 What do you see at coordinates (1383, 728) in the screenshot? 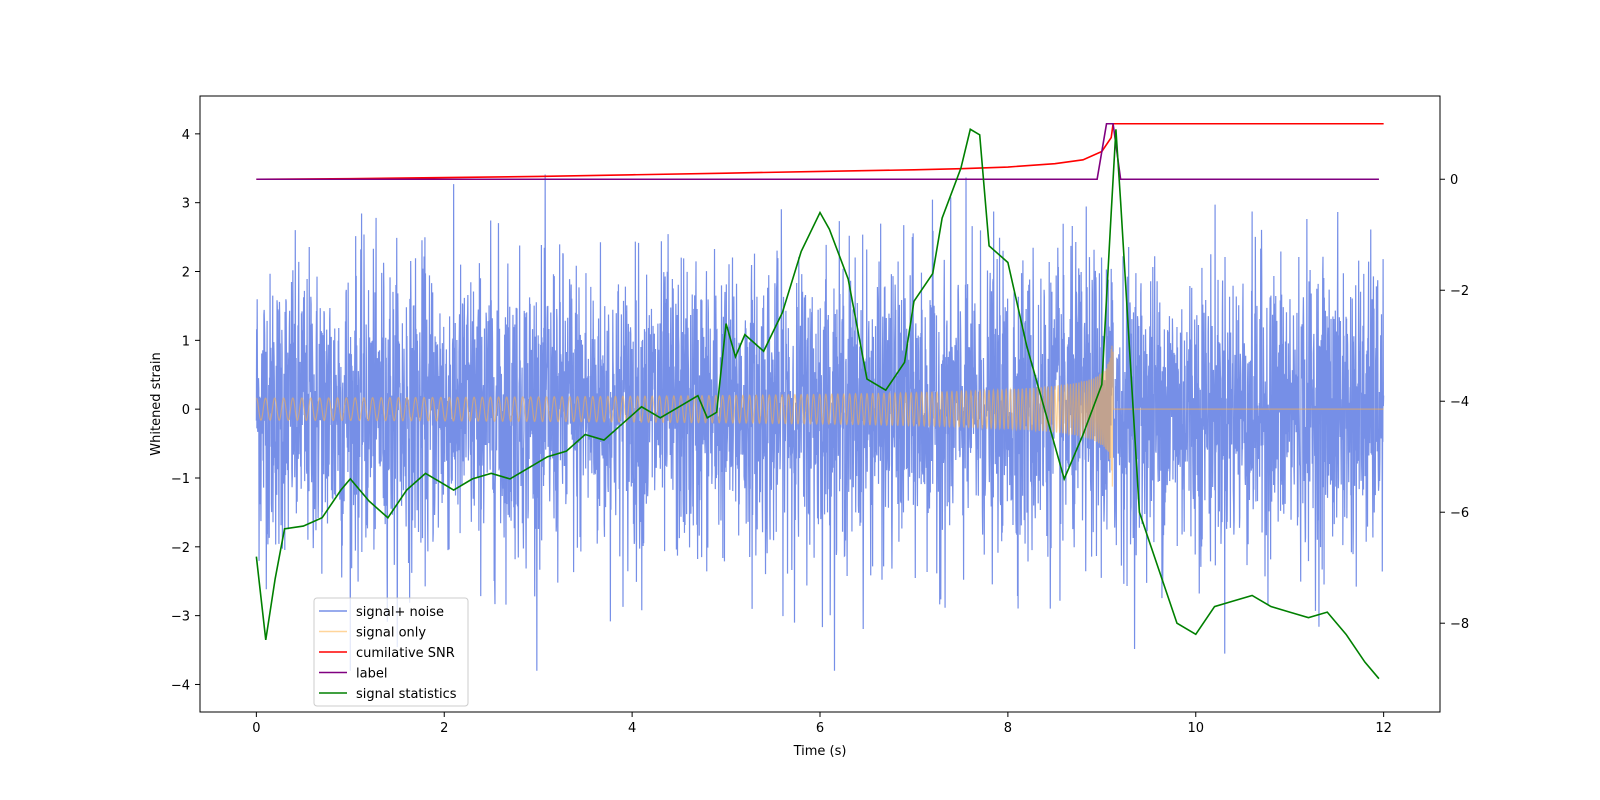
I see `x-tick-label: 12` at bounding box center [1383, 728].